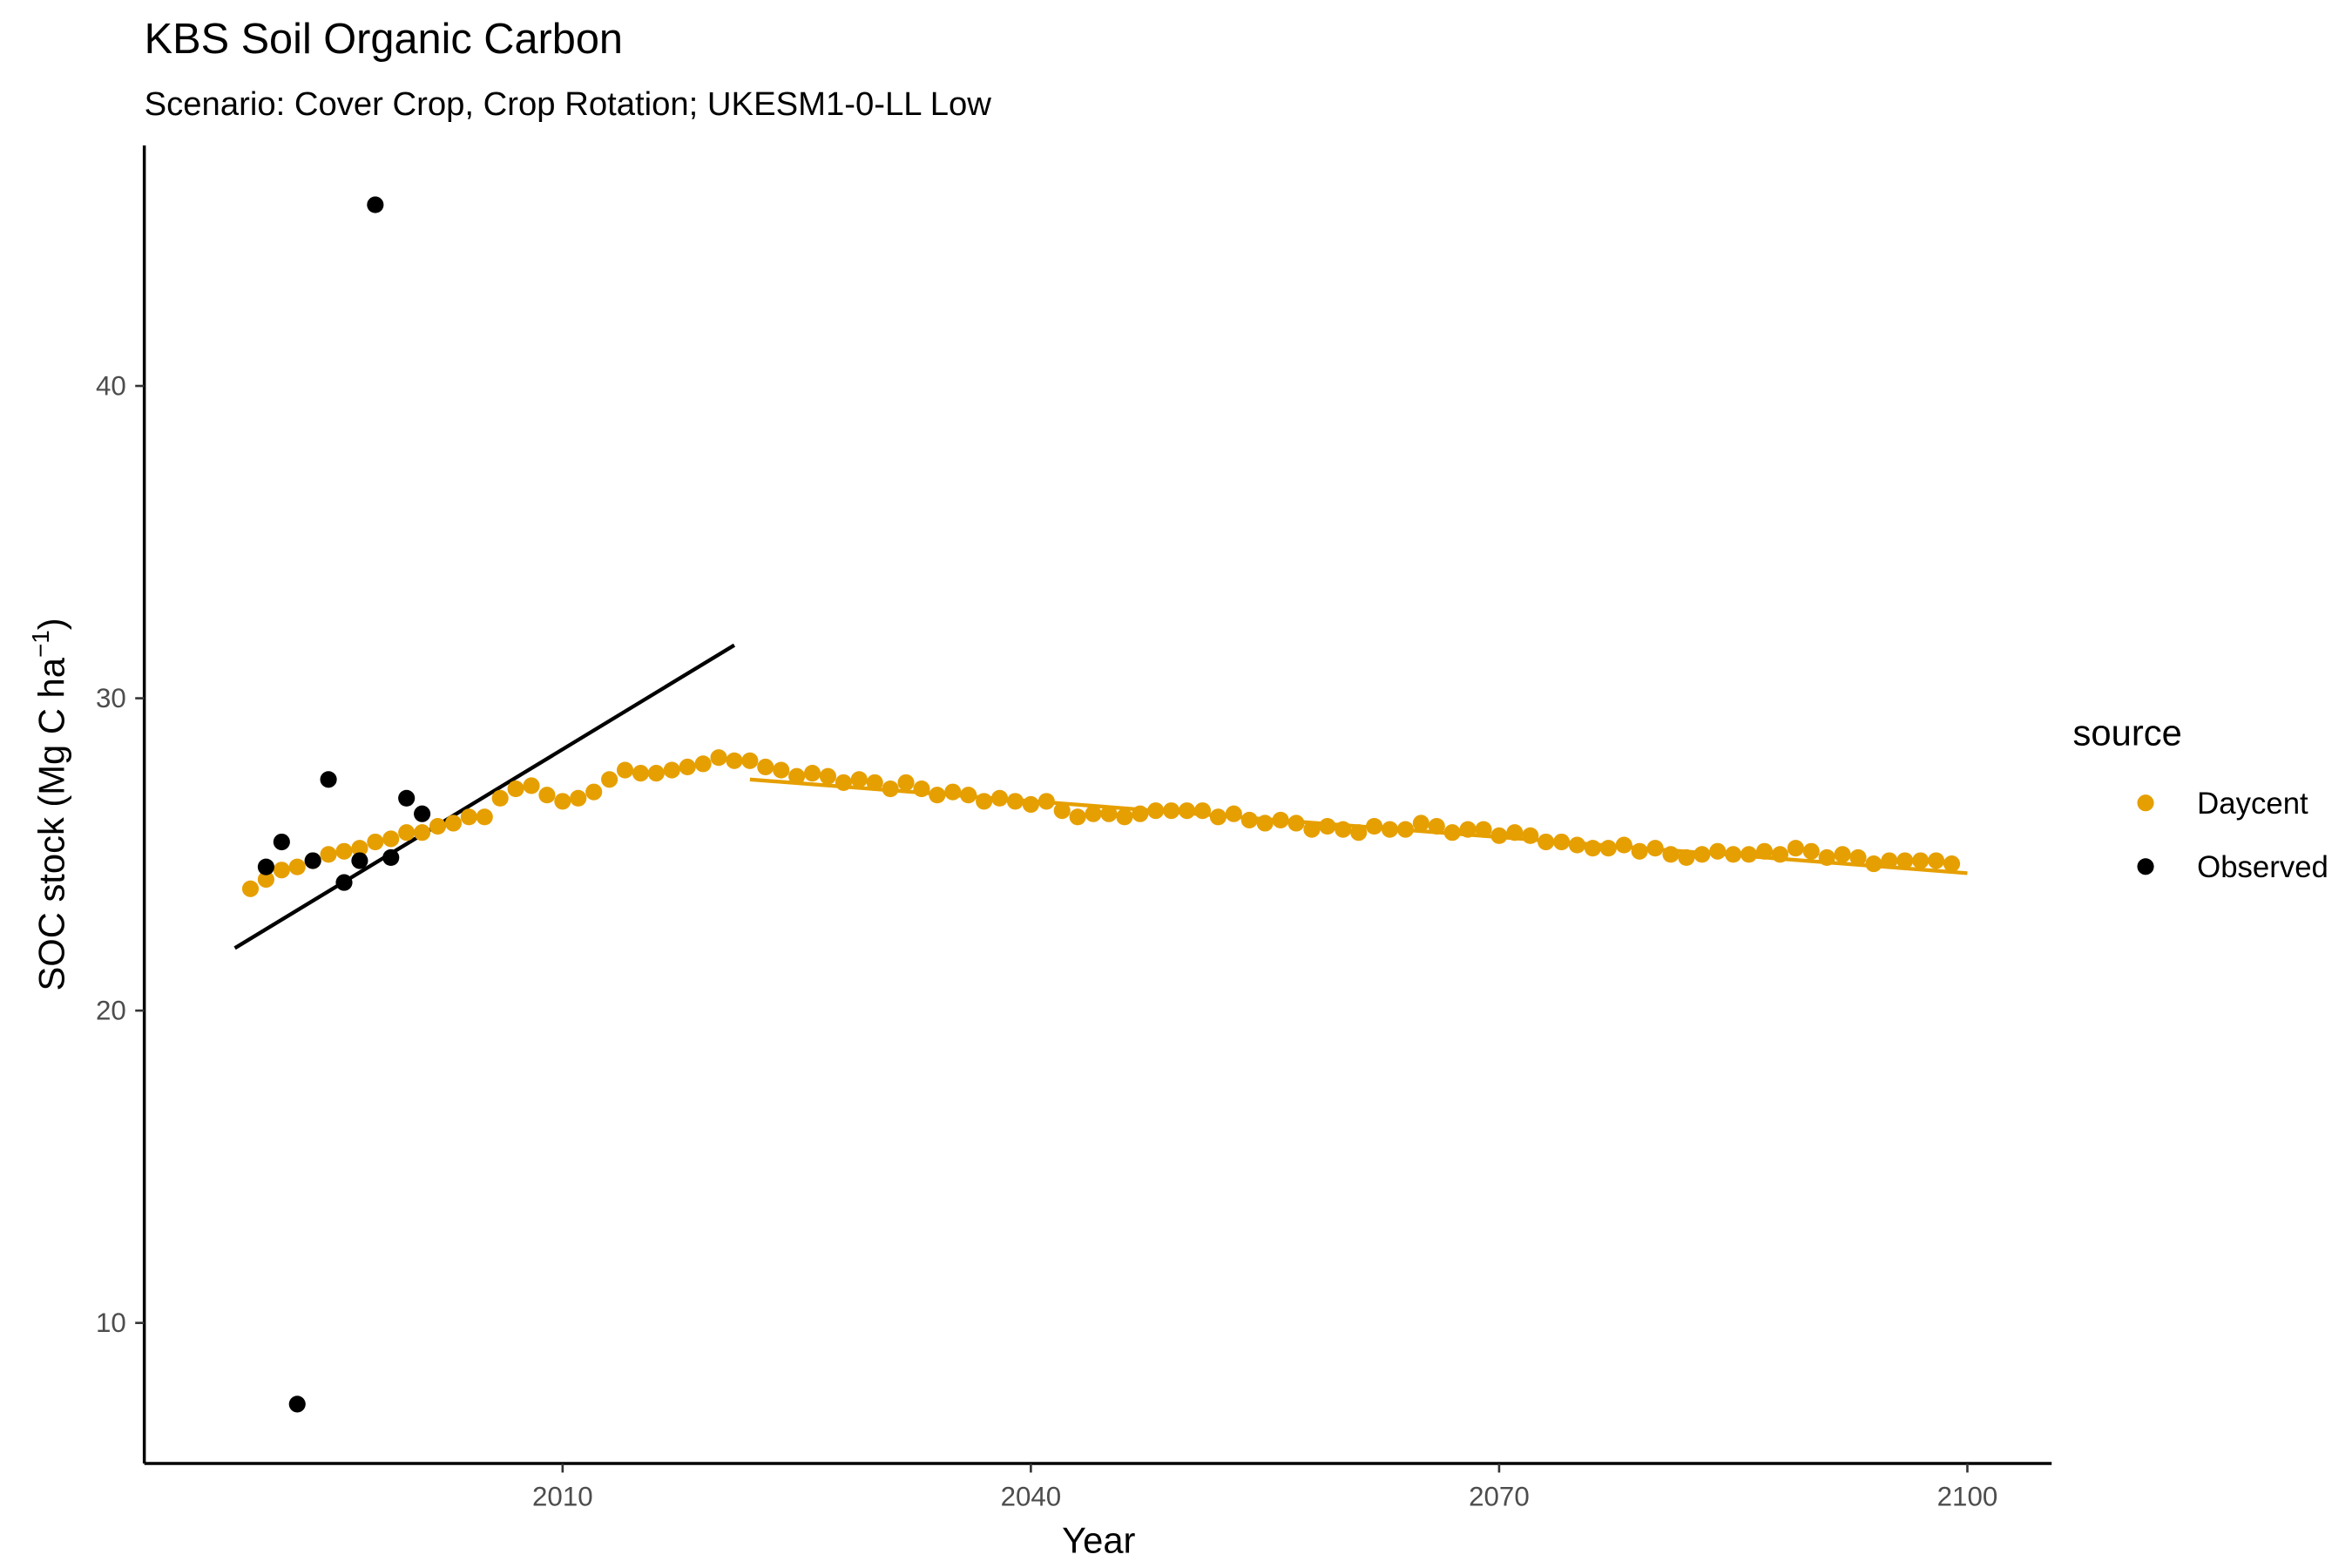  Describe the element at coordinates (1499, 1497) in the screenshot. I see `x-tick-label: 2070` at that location.